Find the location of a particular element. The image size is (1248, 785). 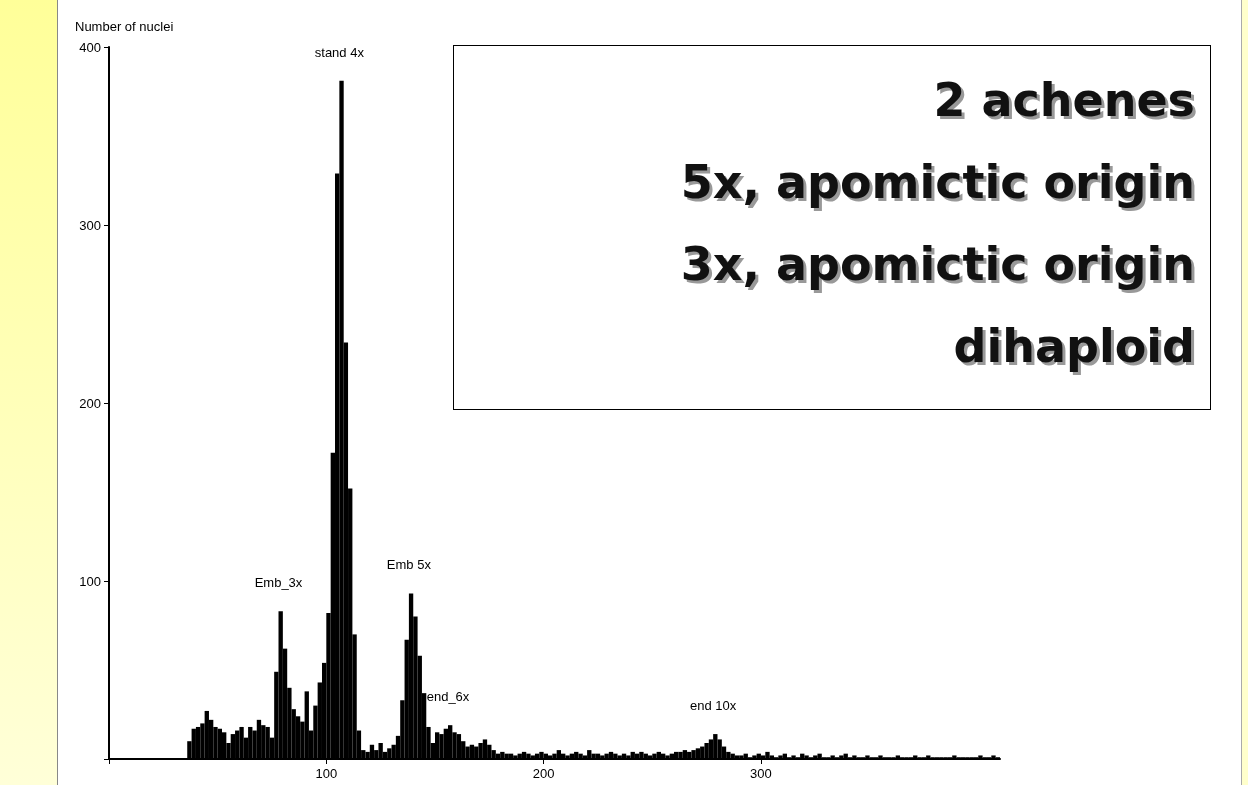

x-tick-label: 300 is located at coordinates (761, 773).